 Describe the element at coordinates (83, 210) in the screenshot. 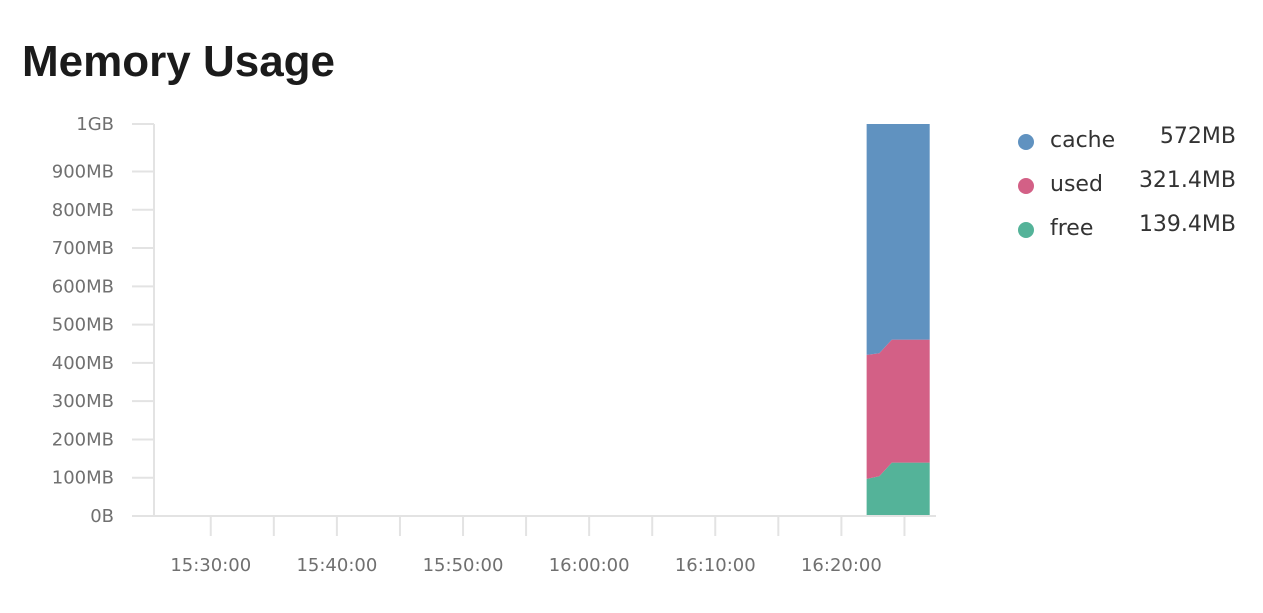

I see `y-tick-label: 800MB` at that location.